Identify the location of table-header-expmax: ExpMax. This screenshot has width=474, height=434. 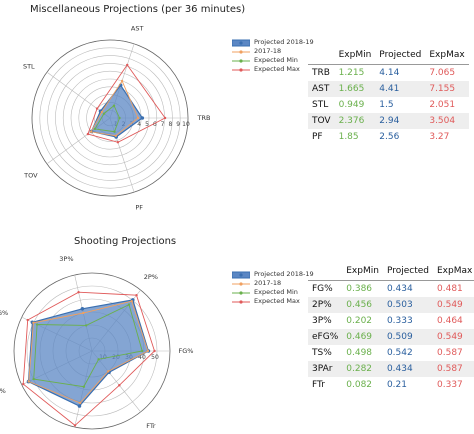
(447, 55).